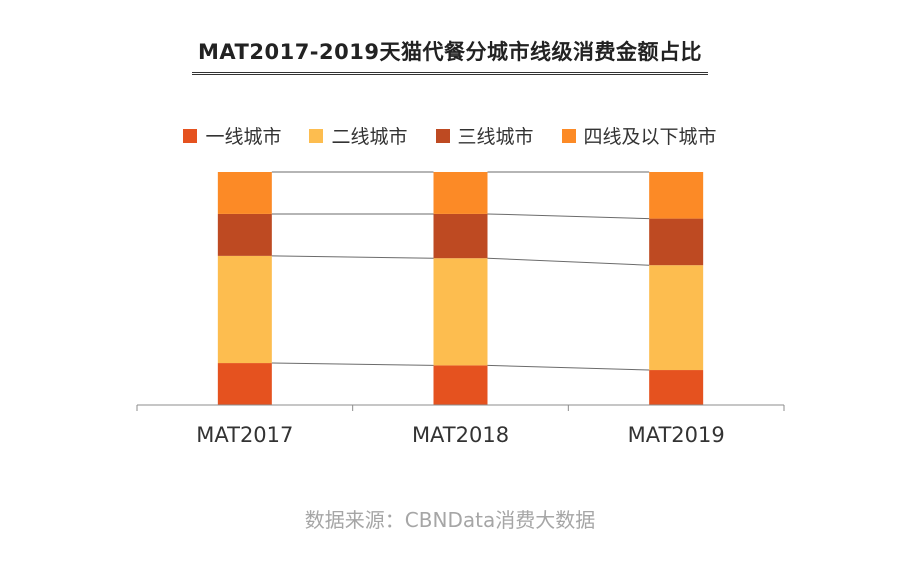 This screenshot has height=578, width=900. Describe the element at coordinates (369, 137) in the screenshot. I see `legend-label-1: 二线城市` at that location.